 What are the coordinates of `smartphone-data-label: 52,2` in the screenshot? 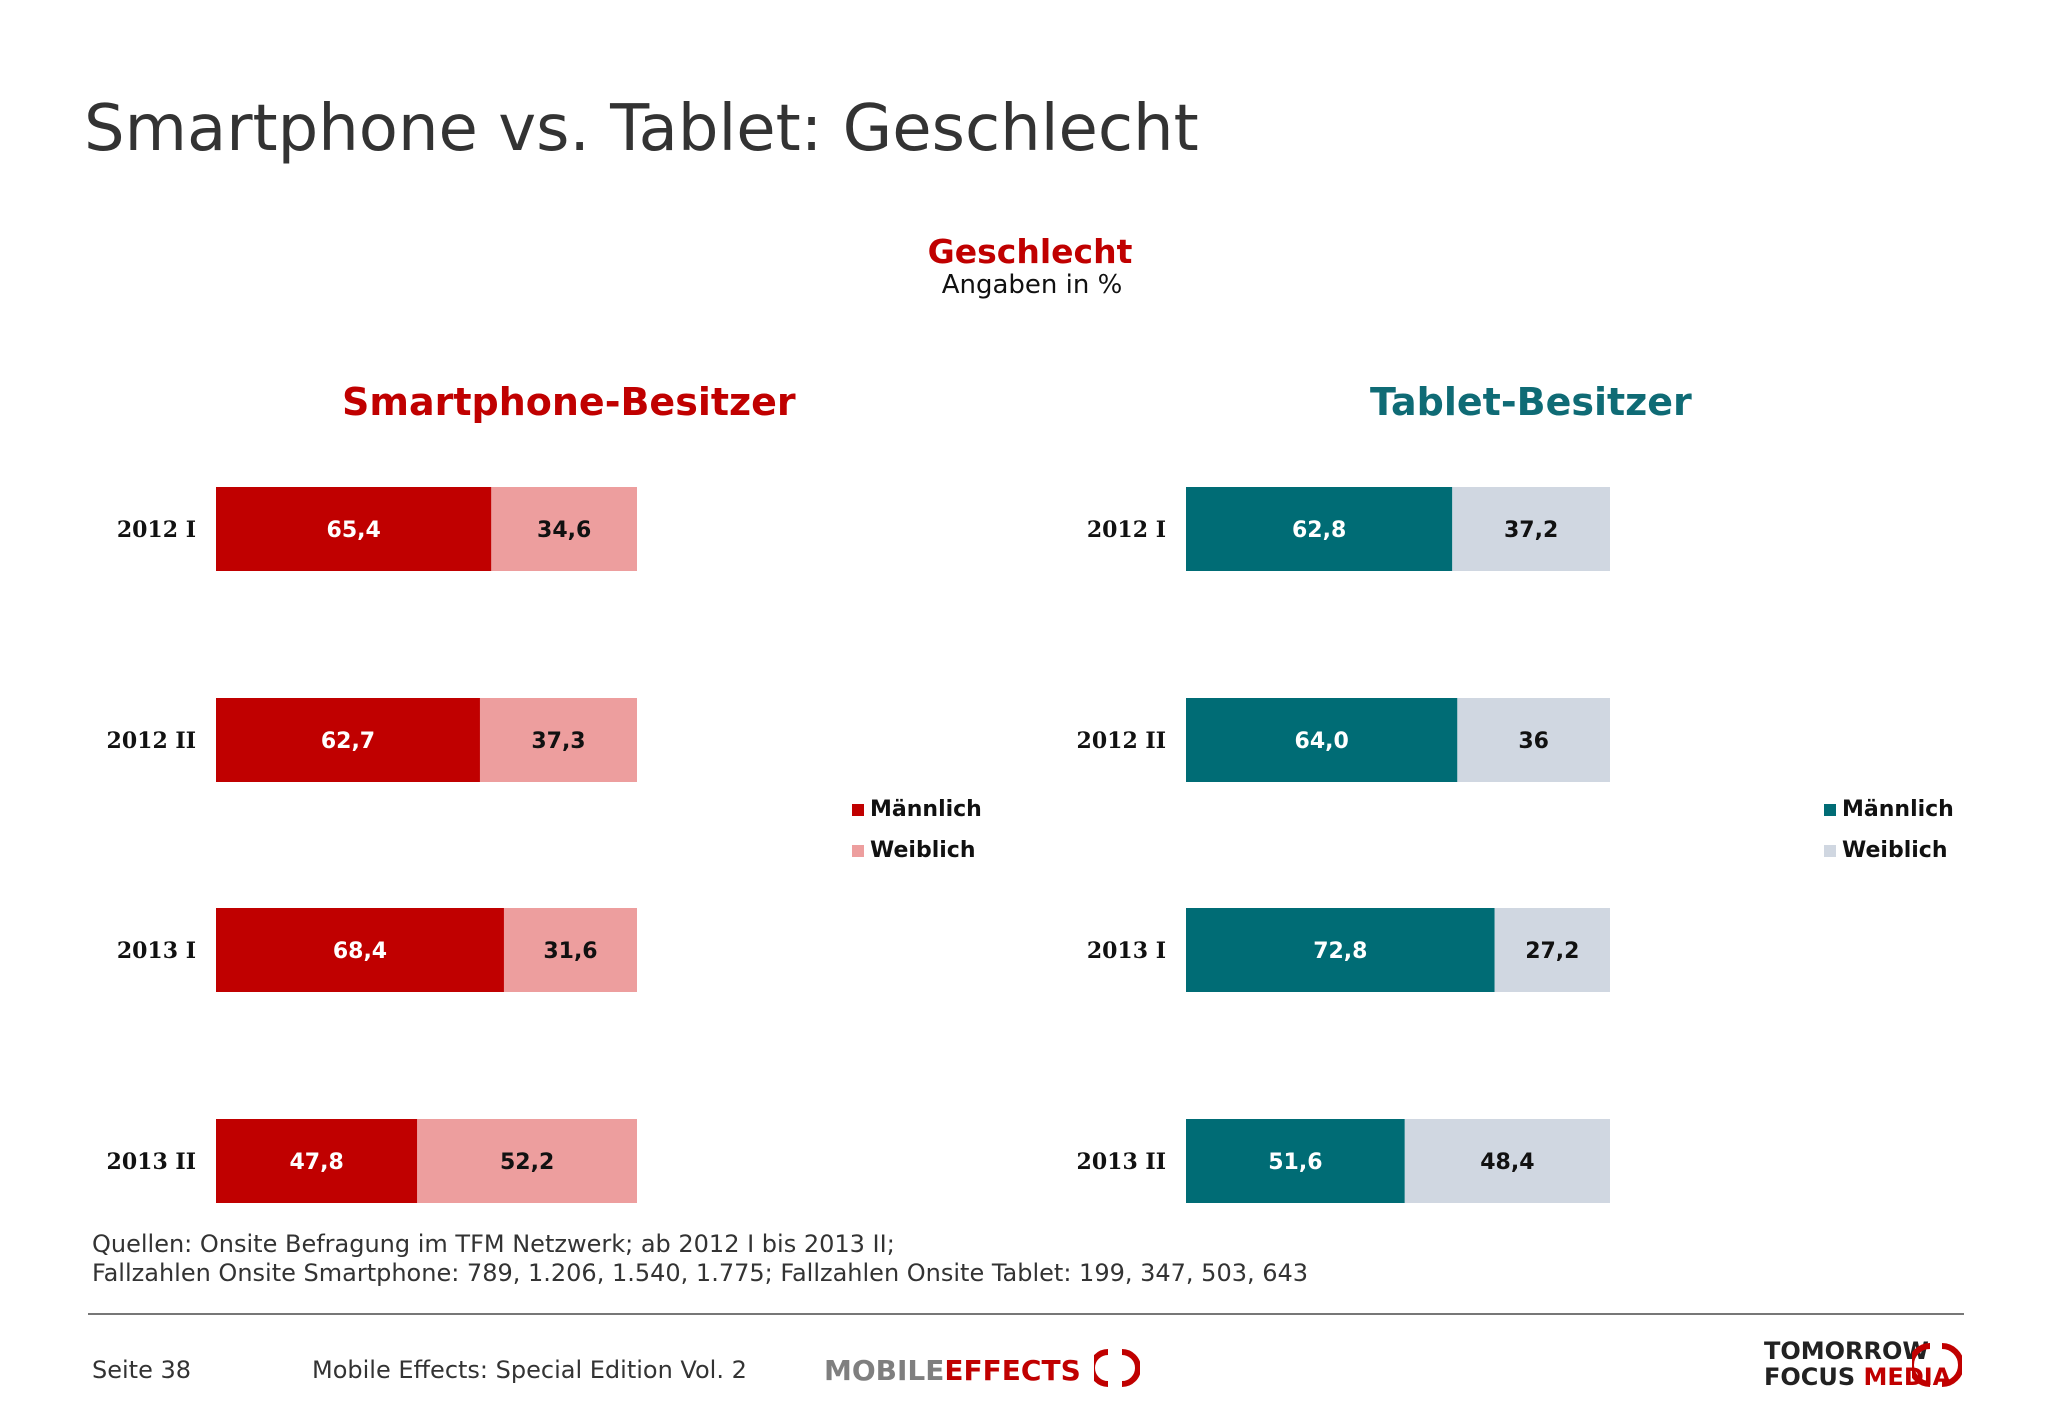 It's located at (527, 1162).